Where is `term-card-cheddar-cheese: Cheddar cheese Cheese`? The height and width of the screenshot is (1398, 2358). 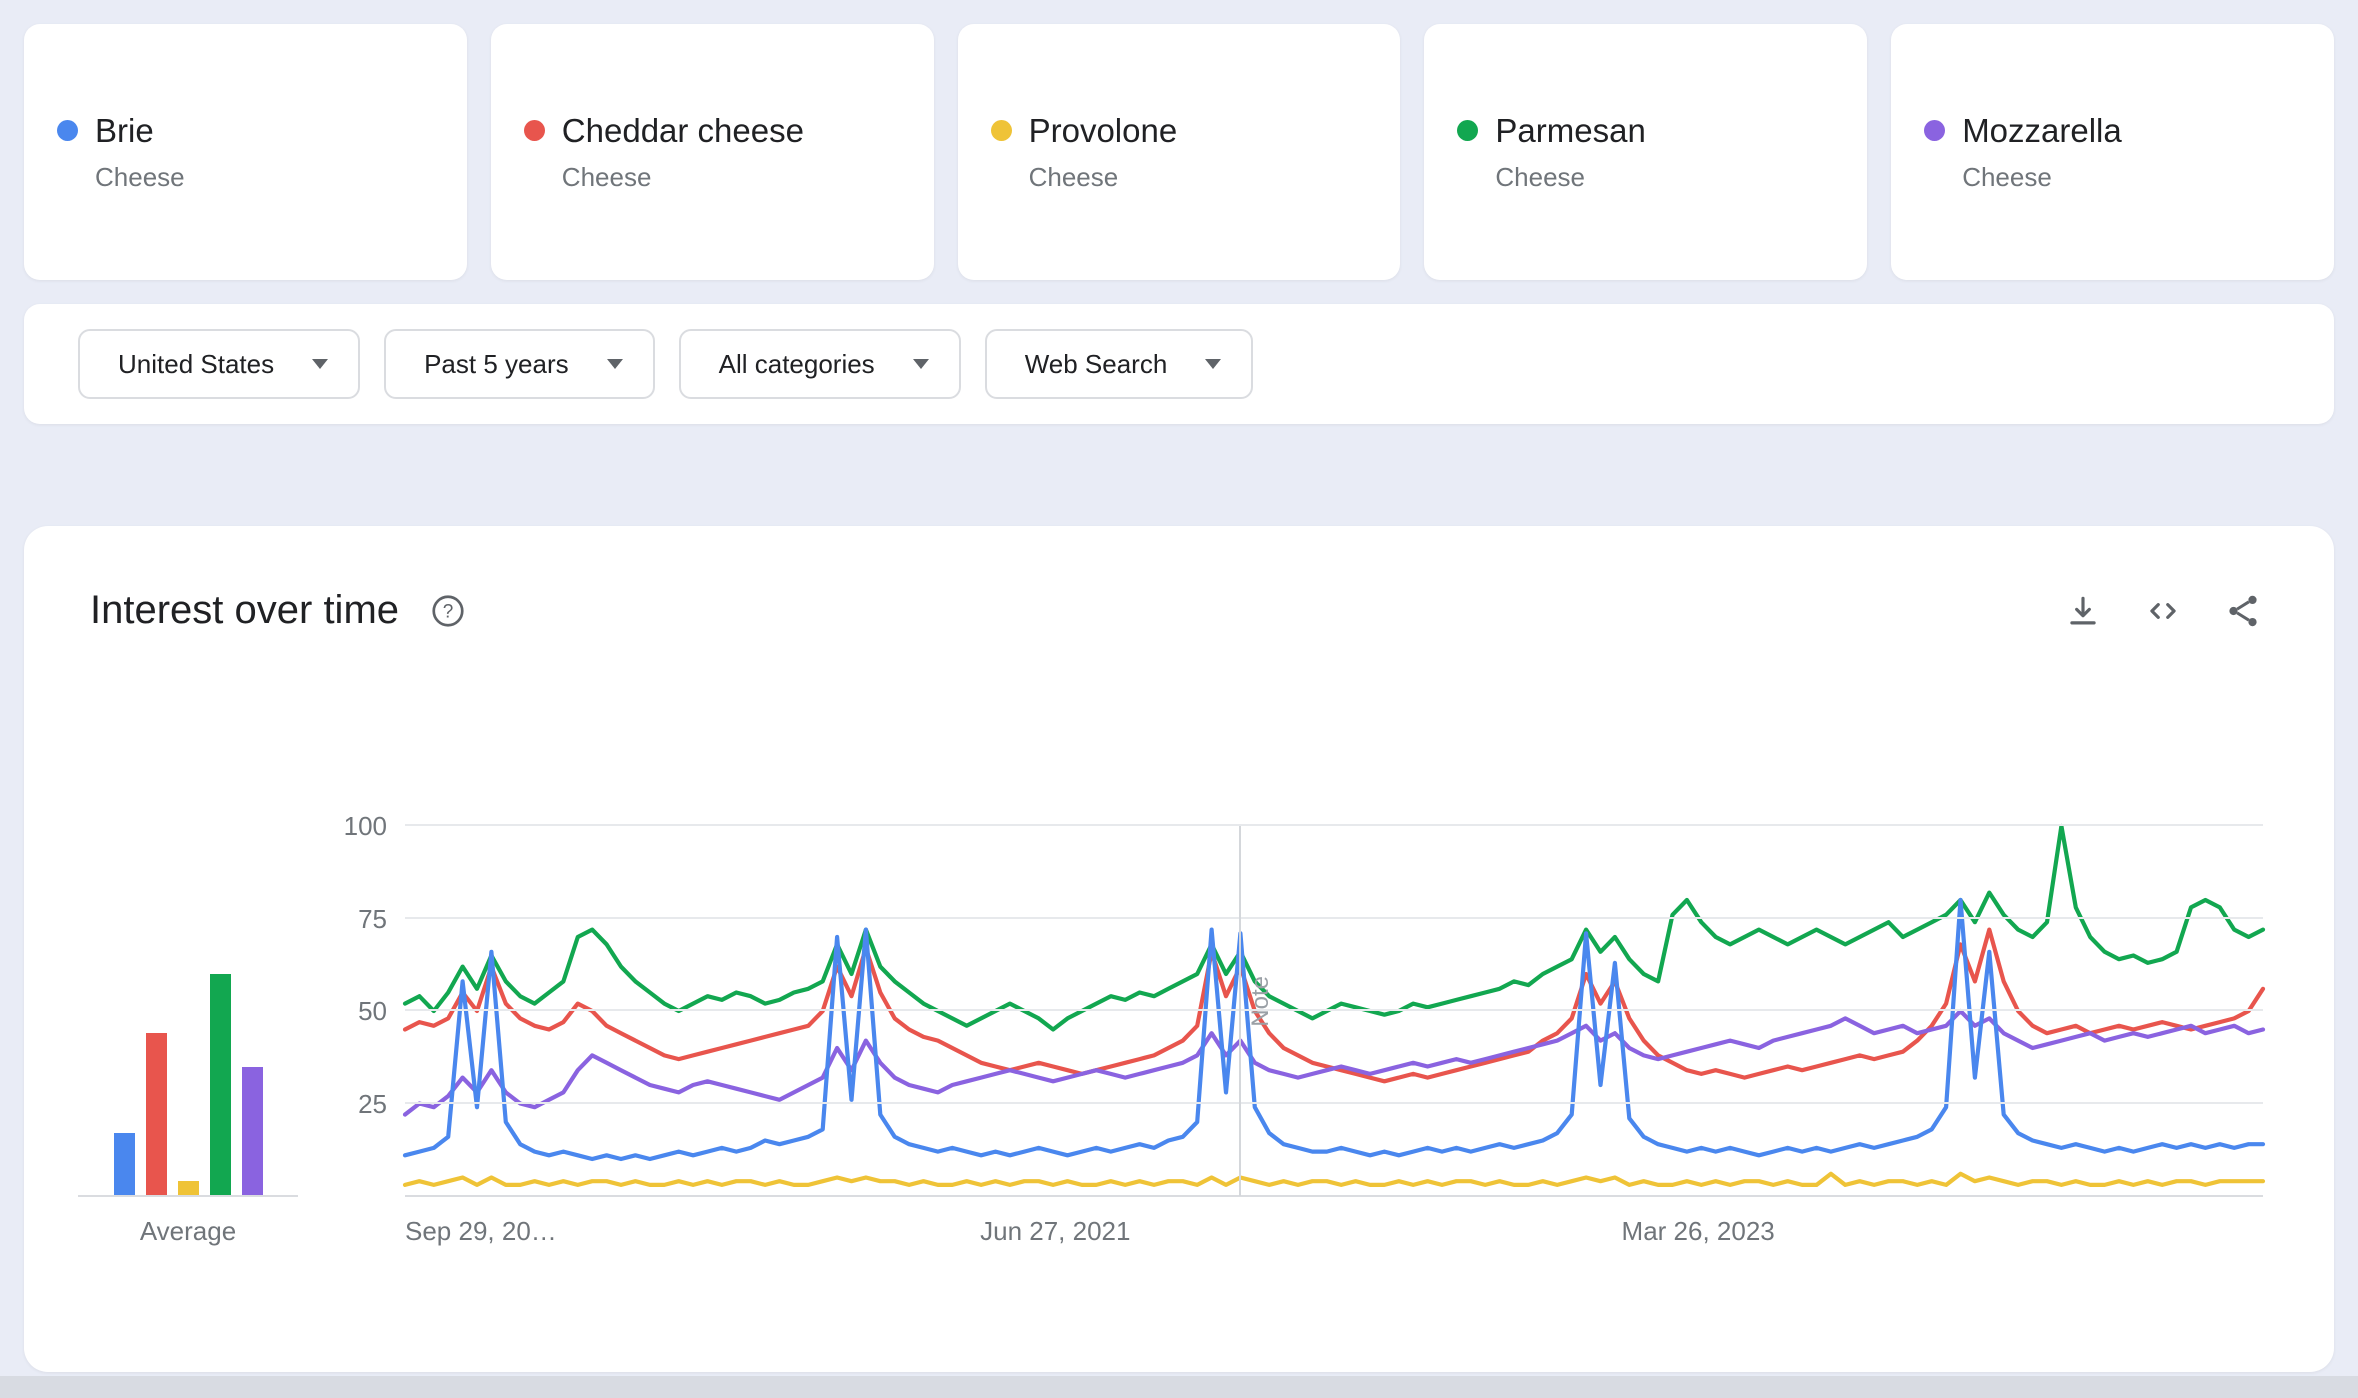
term-card-cheddar-cheese: Cheddar cheese Cheese is located at coordinates (712, 152).